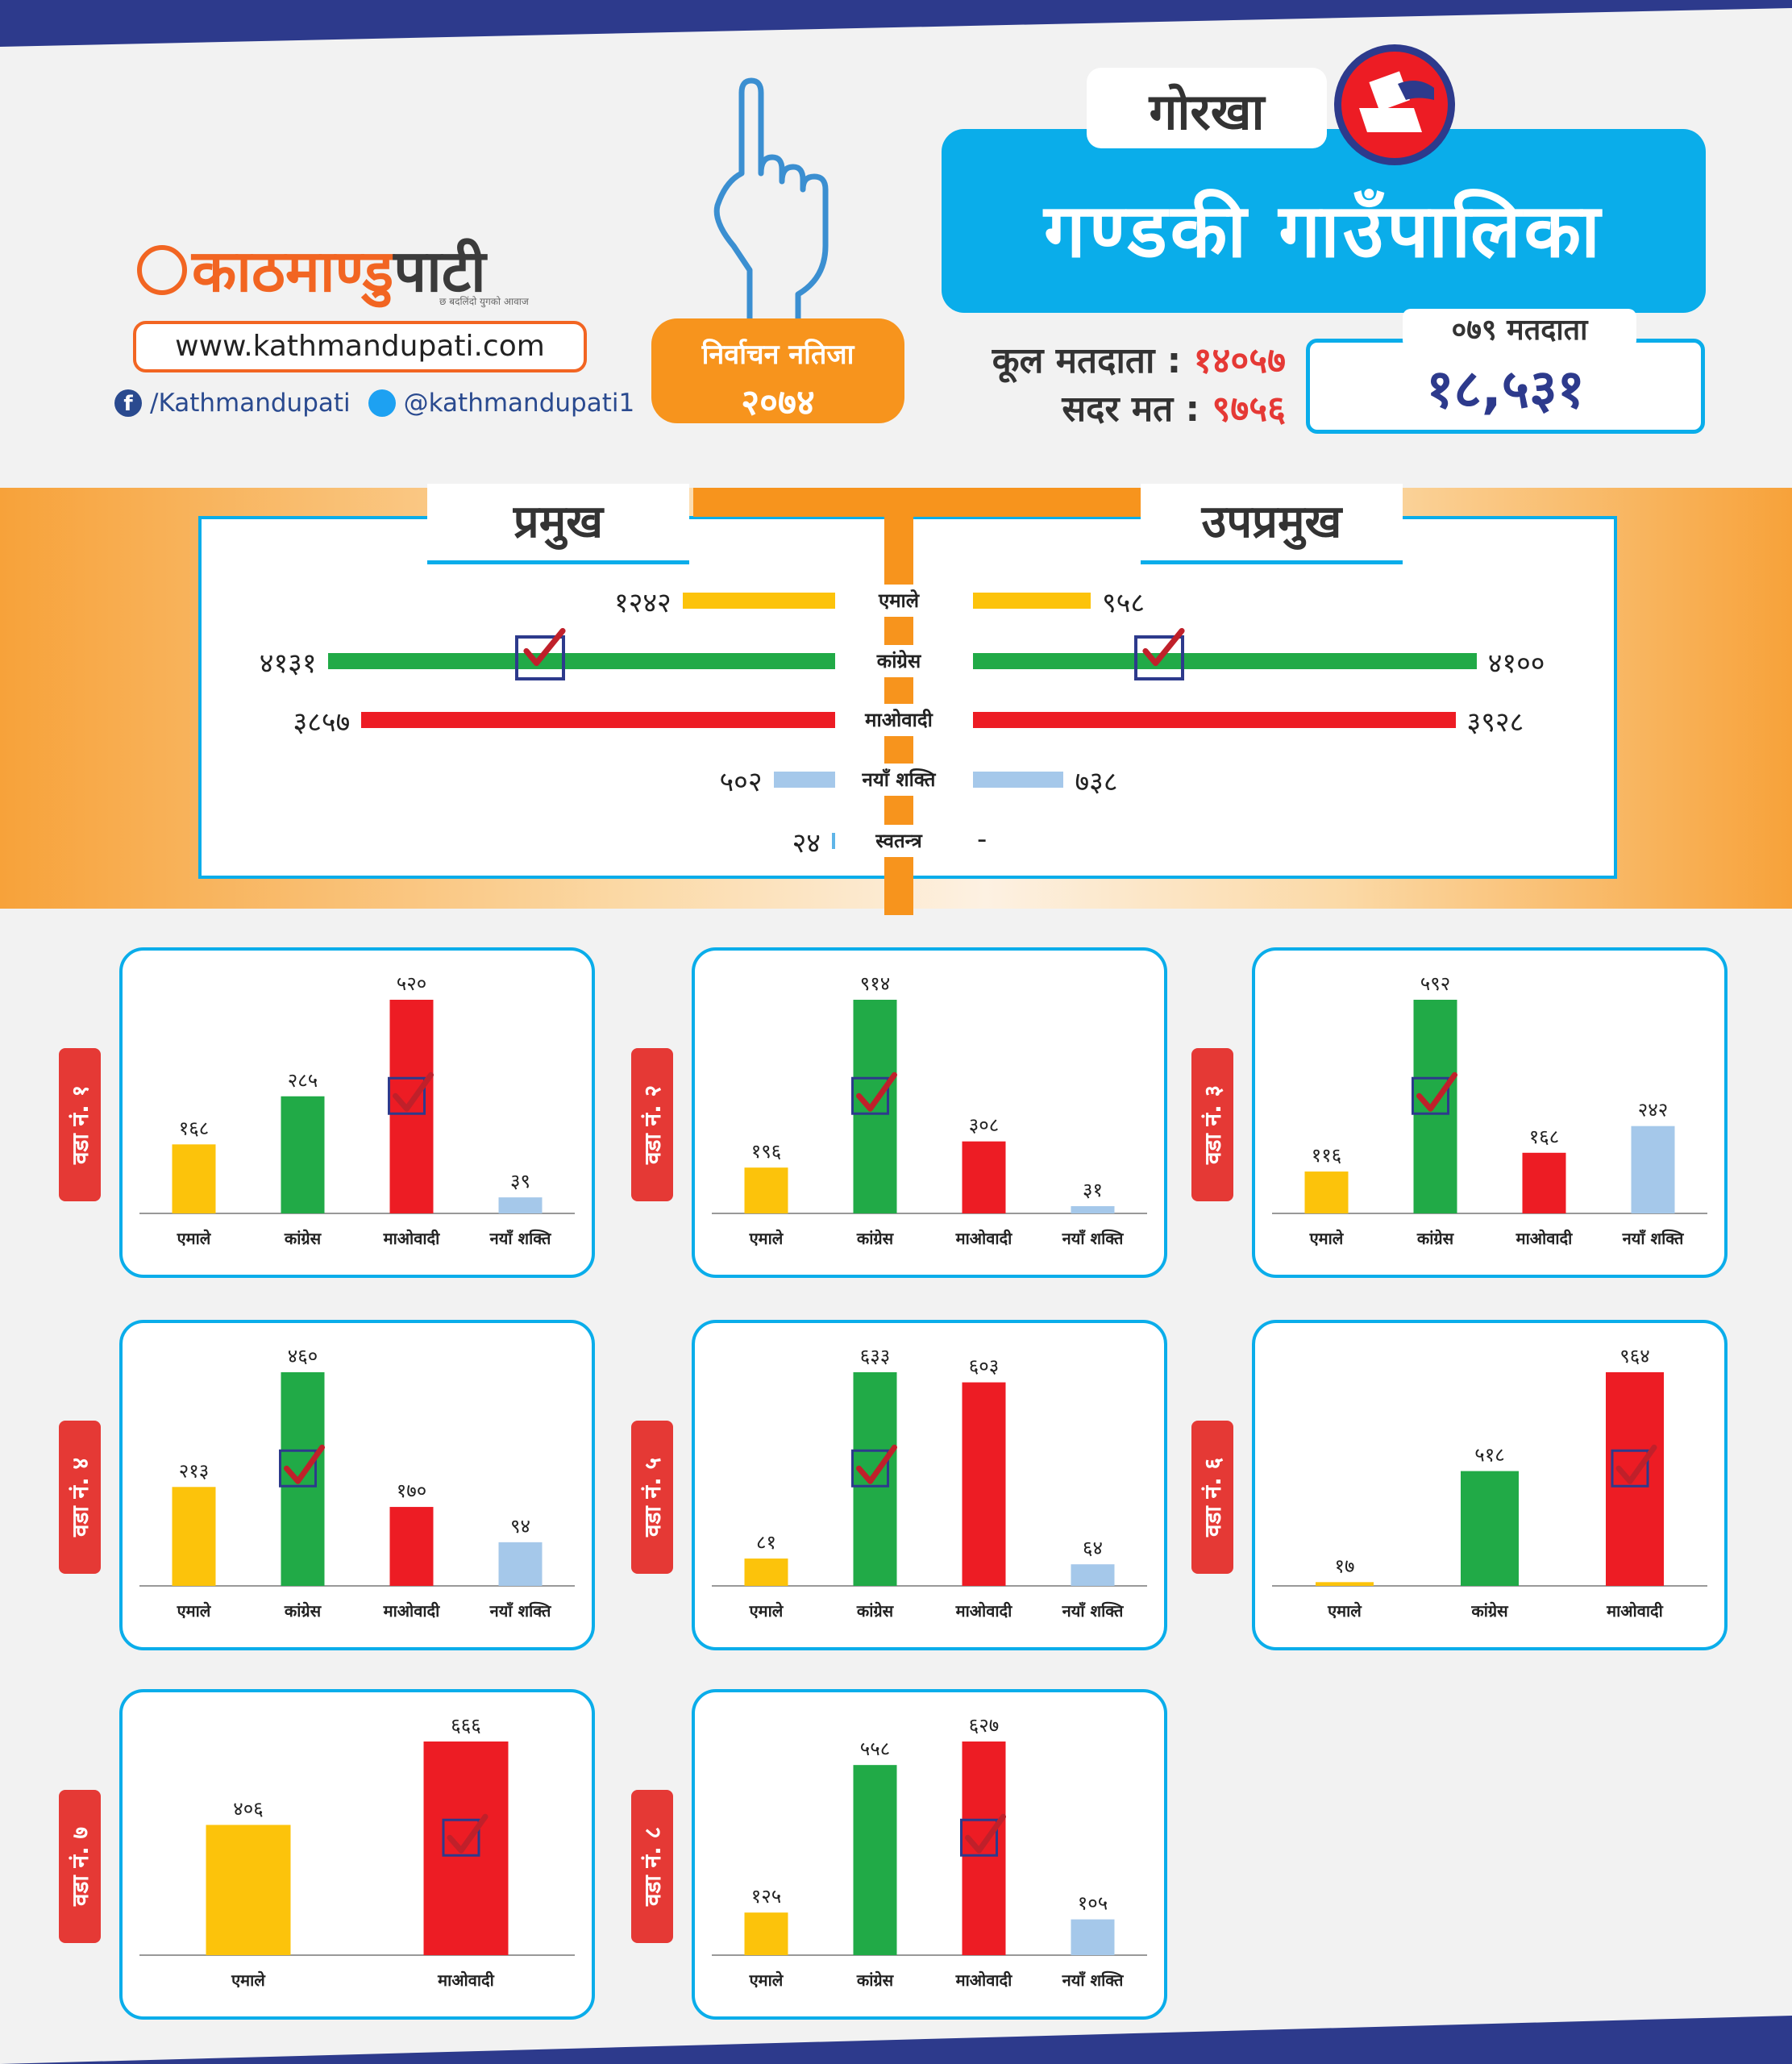 The height and width of the screenshot is (2064, 1792). I want to click on ward-bar-value-label: ३१, so click(1093, 1190).